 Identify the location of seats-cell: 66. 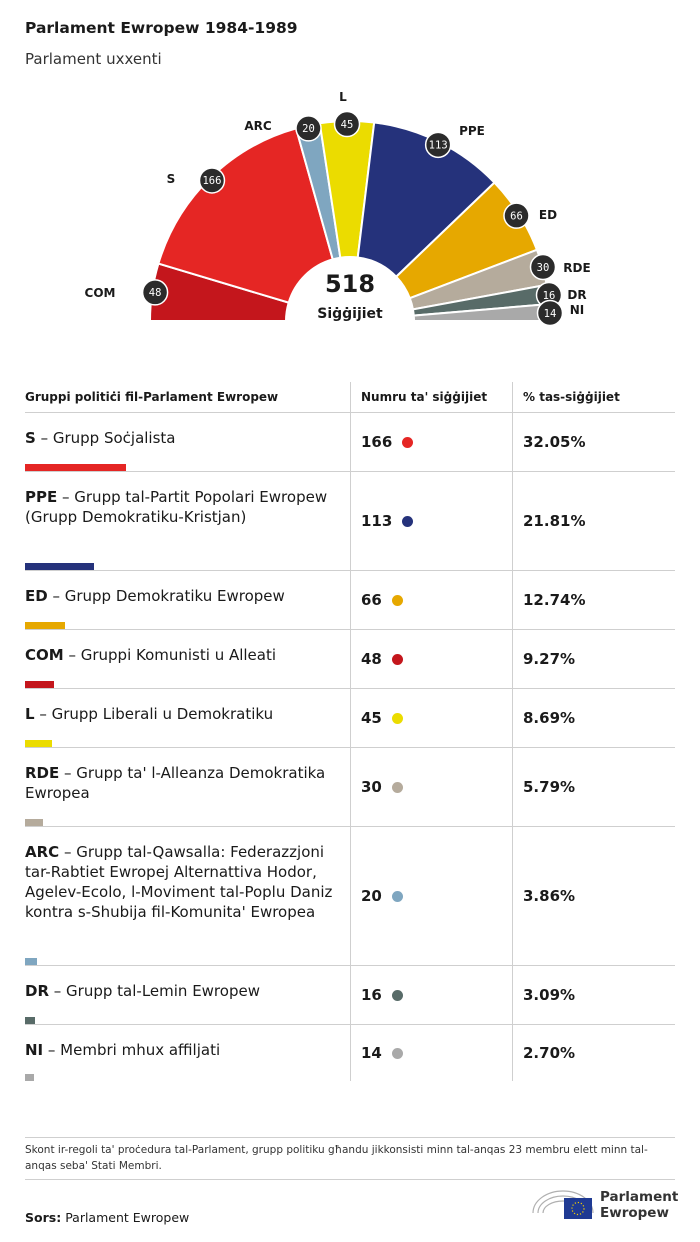
(431, 600).